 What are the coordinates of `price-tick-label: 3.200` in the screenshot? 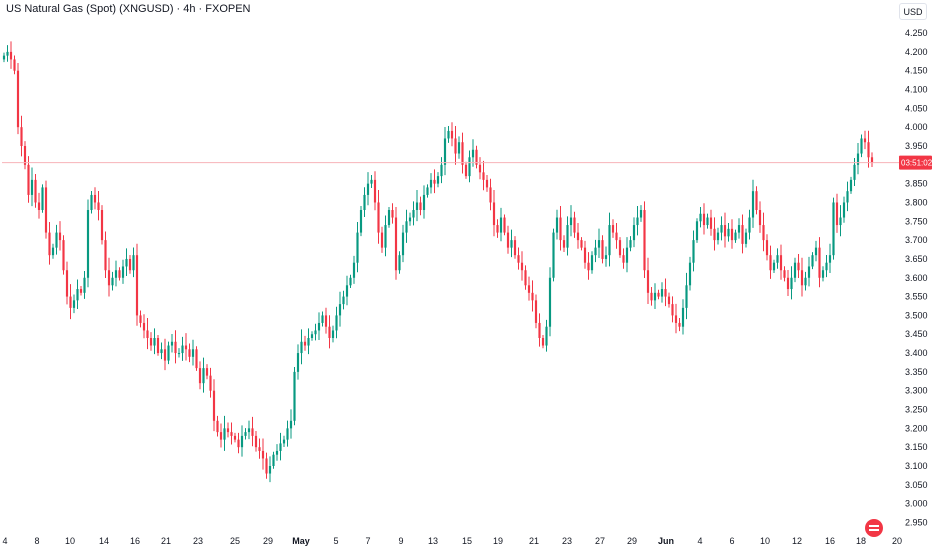 It's located at (916, 428).